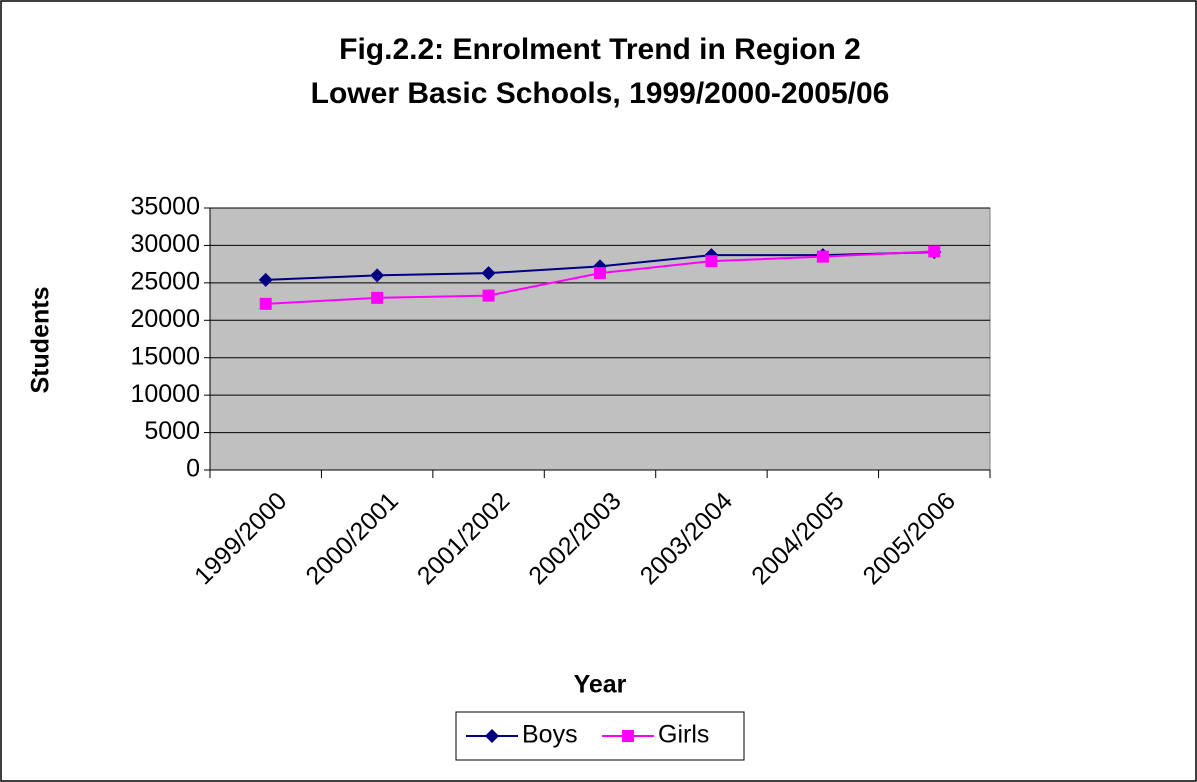  What do you see at coordinates (193, 469) in the screenshot?
I see `y-tick-label: 0` at bounding box center [193, 469].